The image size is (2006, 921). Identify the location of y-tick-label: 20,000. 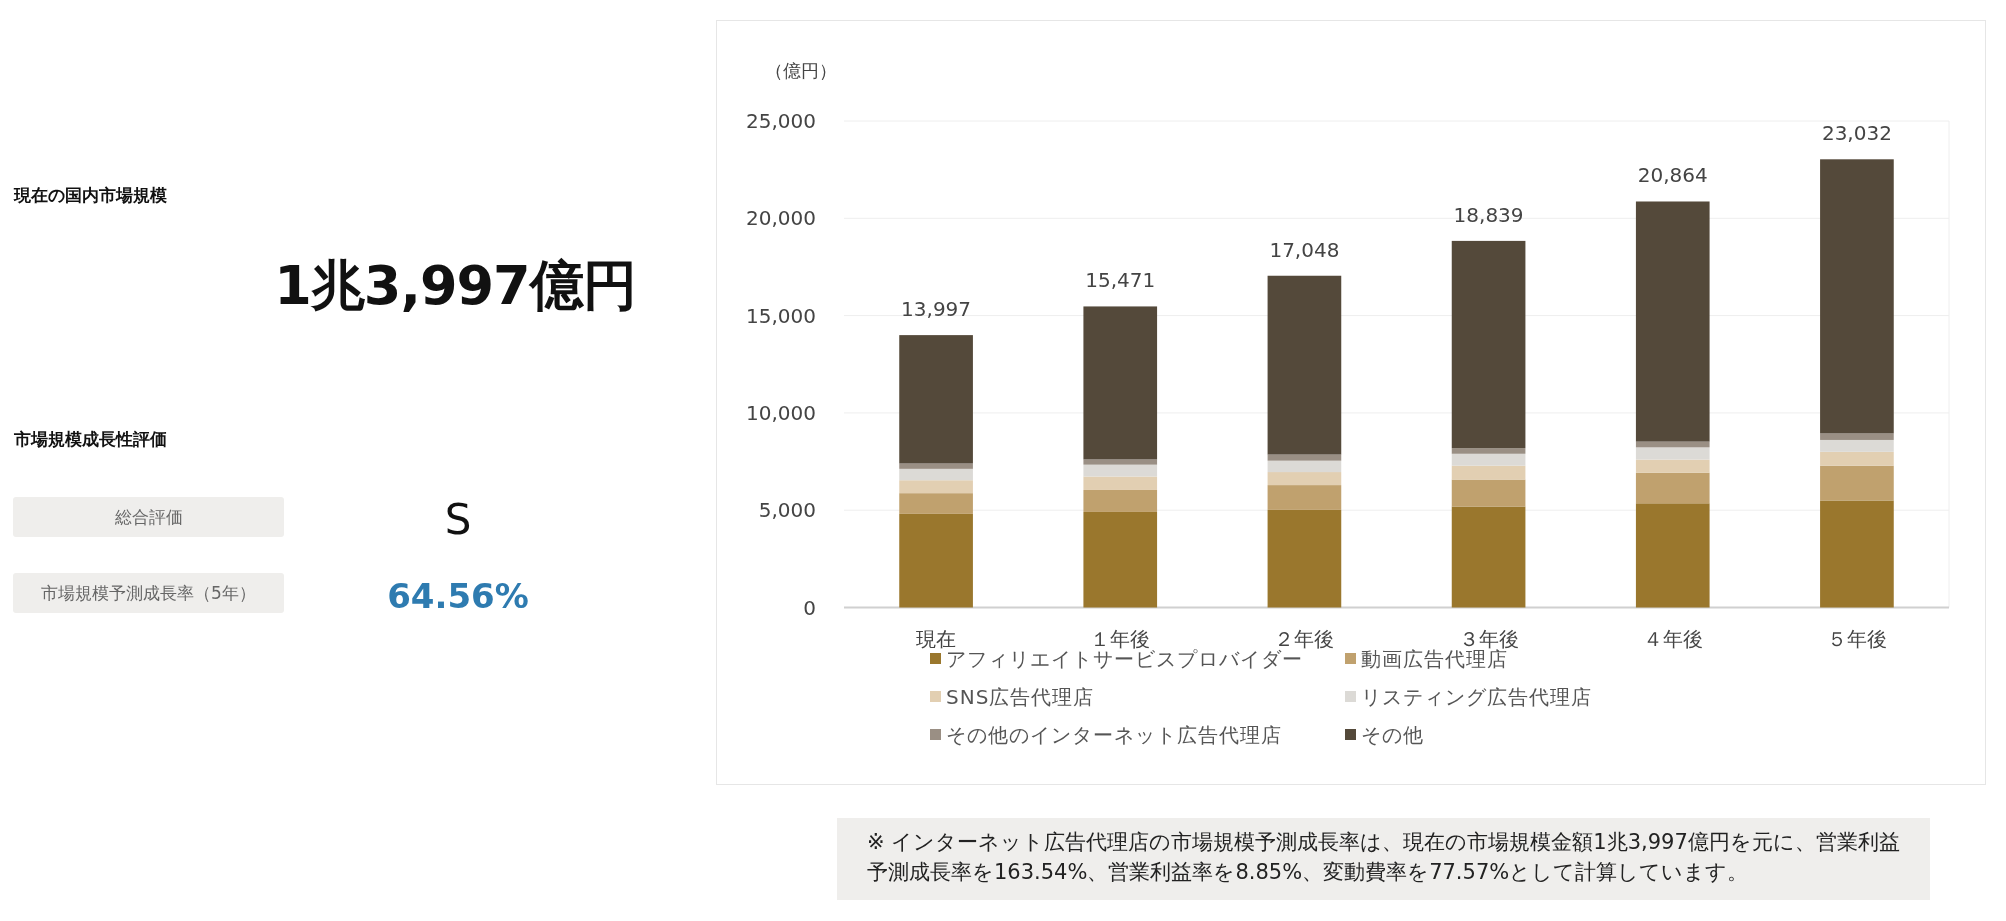
(781, 218).